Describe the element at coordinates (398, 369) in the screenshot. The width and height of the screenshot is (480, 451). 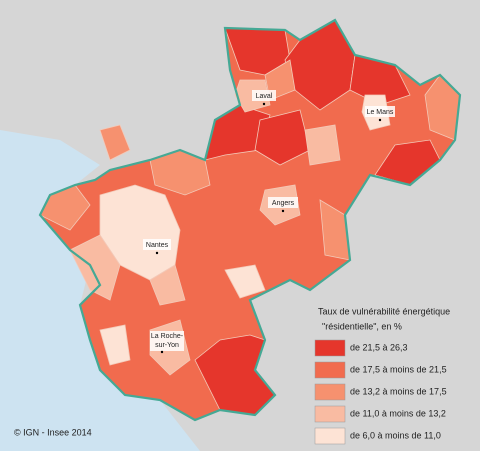
I see `legend-label: de 17,5 à moins de 21,5` at that location.